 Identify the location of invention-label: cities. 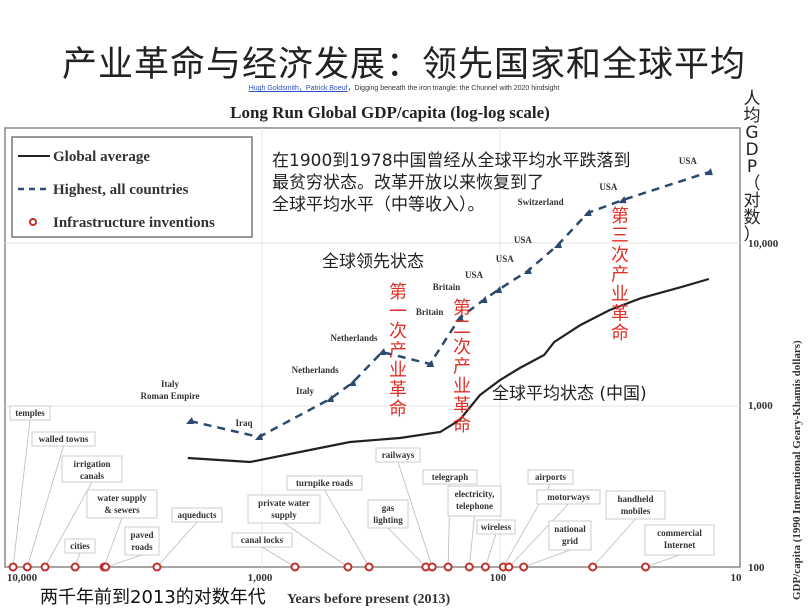
(80, 546).